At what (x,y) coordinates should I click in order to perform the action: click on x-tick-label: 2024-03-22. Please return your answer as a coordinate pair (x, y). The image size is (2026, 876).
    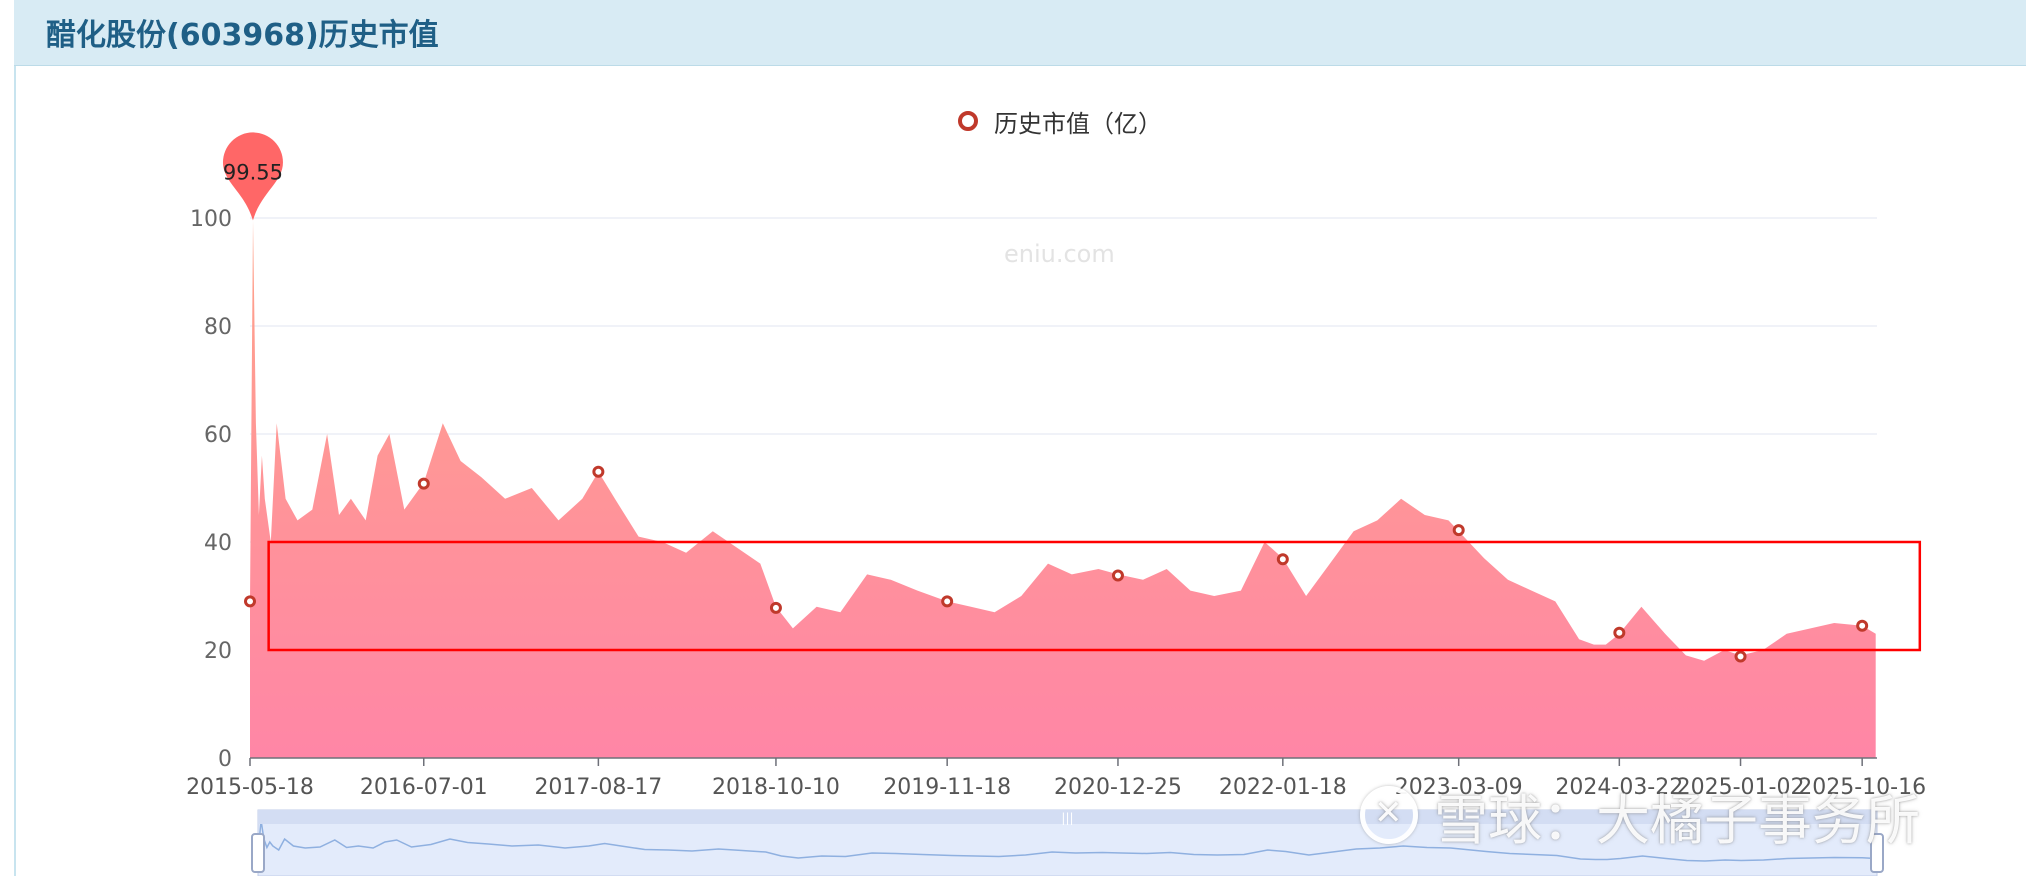
    Looking at the image, I should click on (1619, 787).